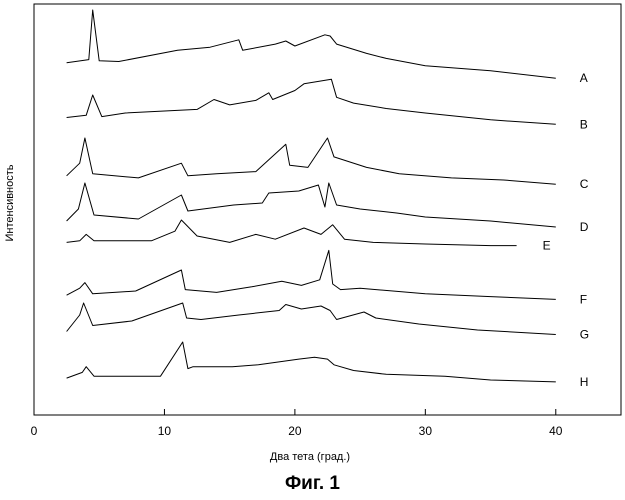 This screenshot has height=500, width=625. Describe the element at coordinates (583, 299) in the screenshot. I see `series-label-F: F` at that location.